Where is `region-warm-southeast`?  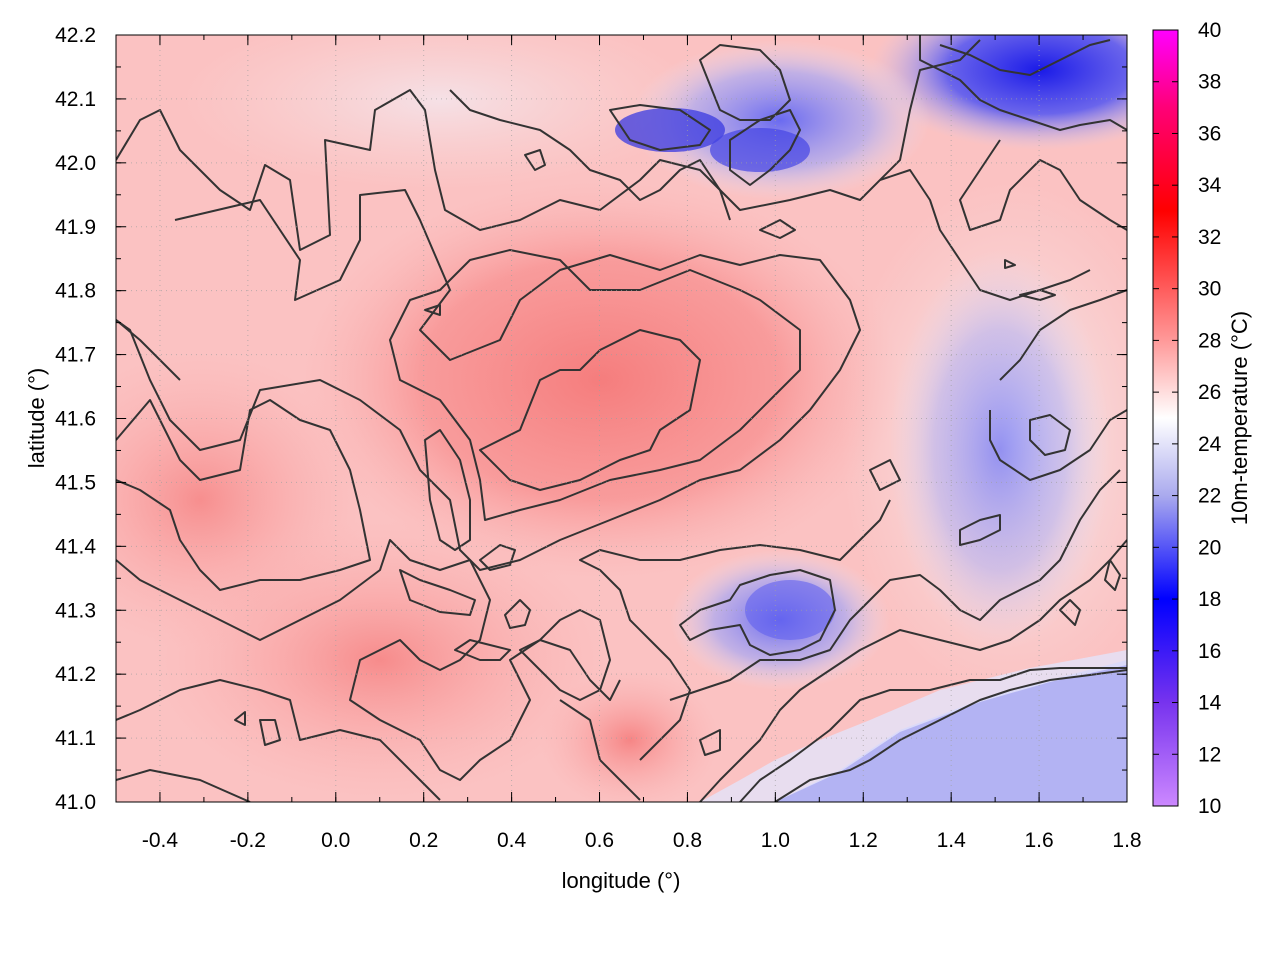
region-warm-southeast is located at coordinates (630, 736).